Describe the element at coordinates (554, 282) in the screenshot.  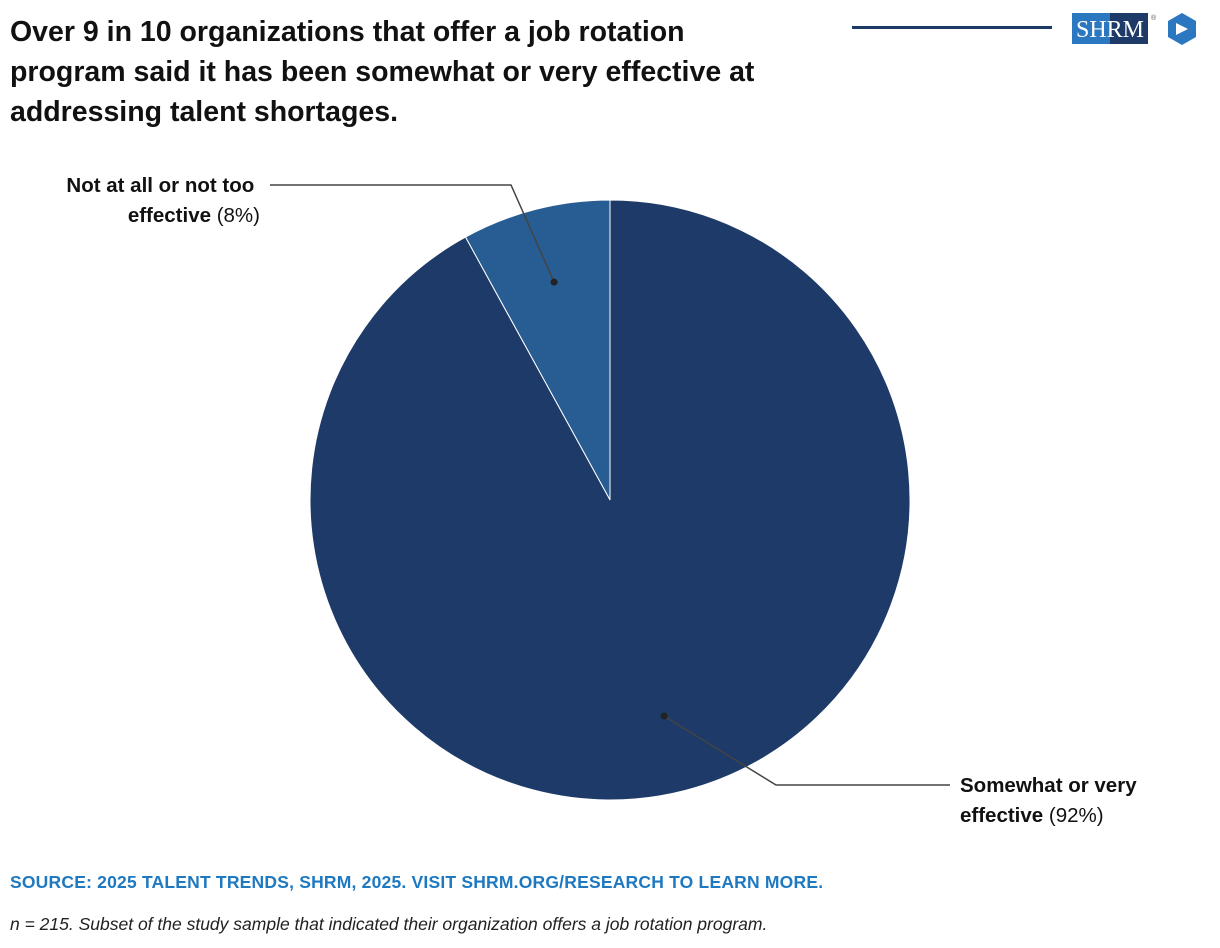
I see `leader-line-minor-dot` at that location.